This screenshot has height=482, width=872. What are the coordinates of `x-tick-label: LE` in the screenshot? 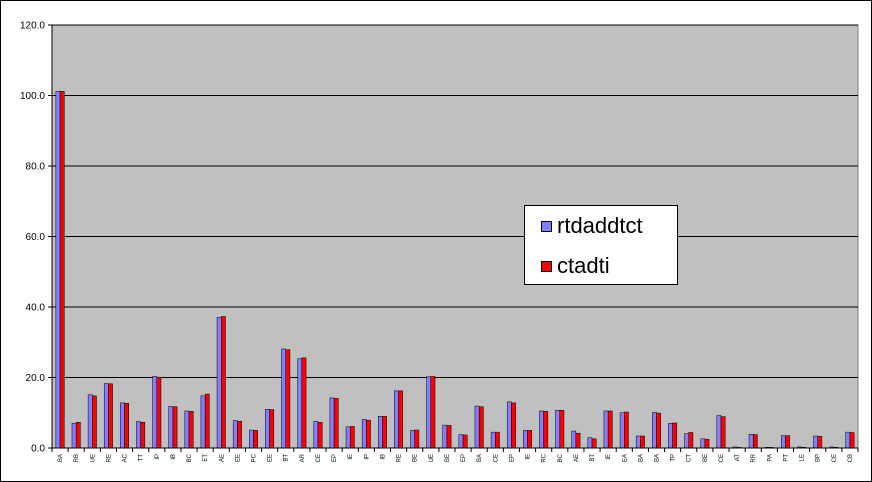 It's located at (803, 457).